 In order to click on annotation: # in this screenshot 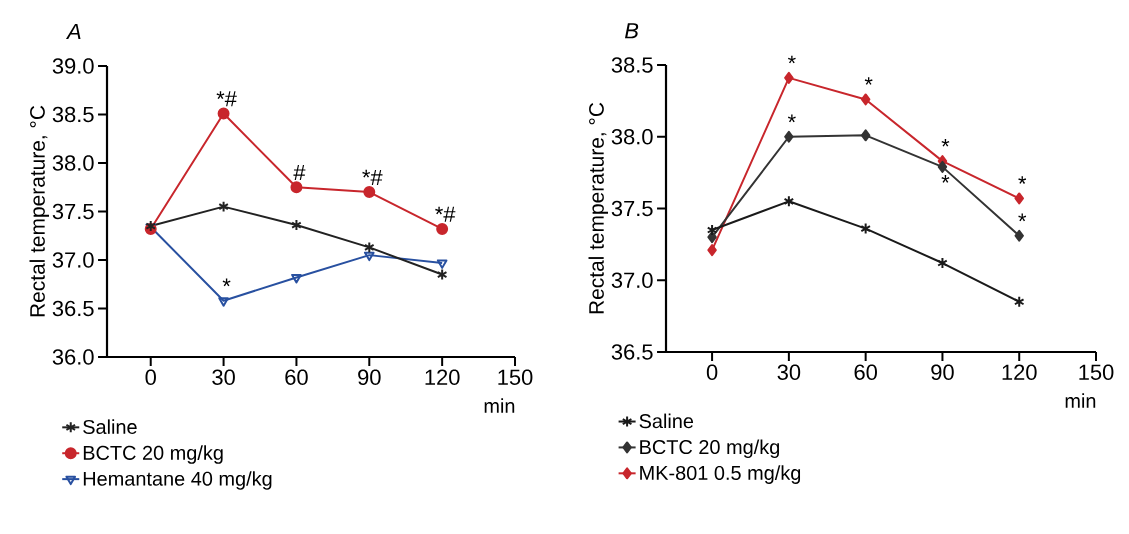, I will do `click(299, 173)`.